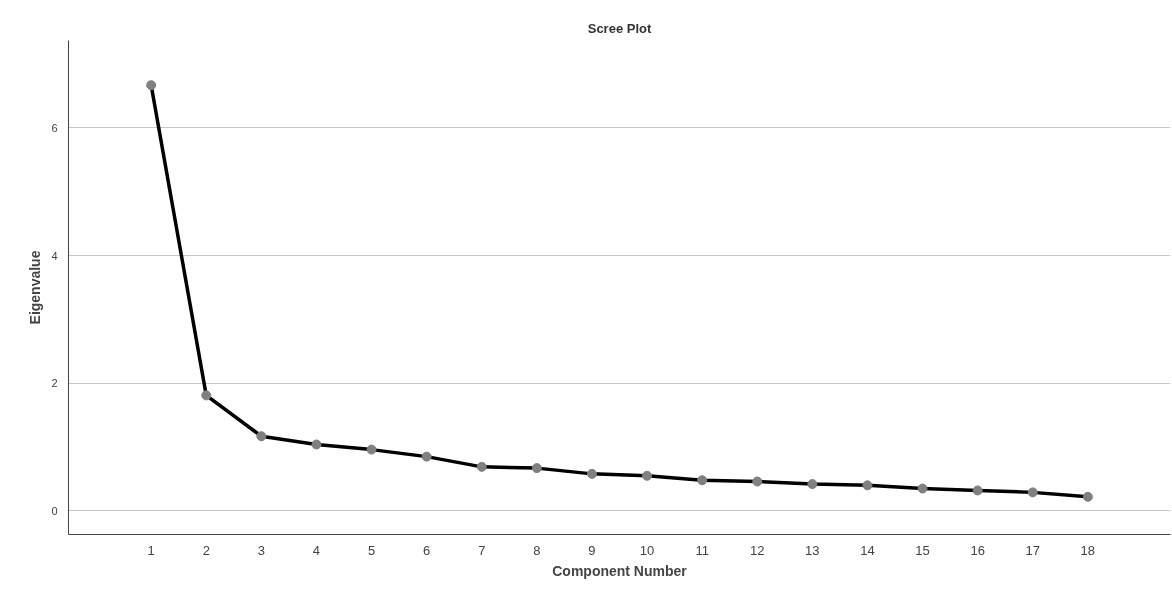 This screenshot has height=594, width=1172. What do you see at coordinates (427, 550) in the screenshot?
I see `x-tick-label: 6` at bounding box center [427, 550].